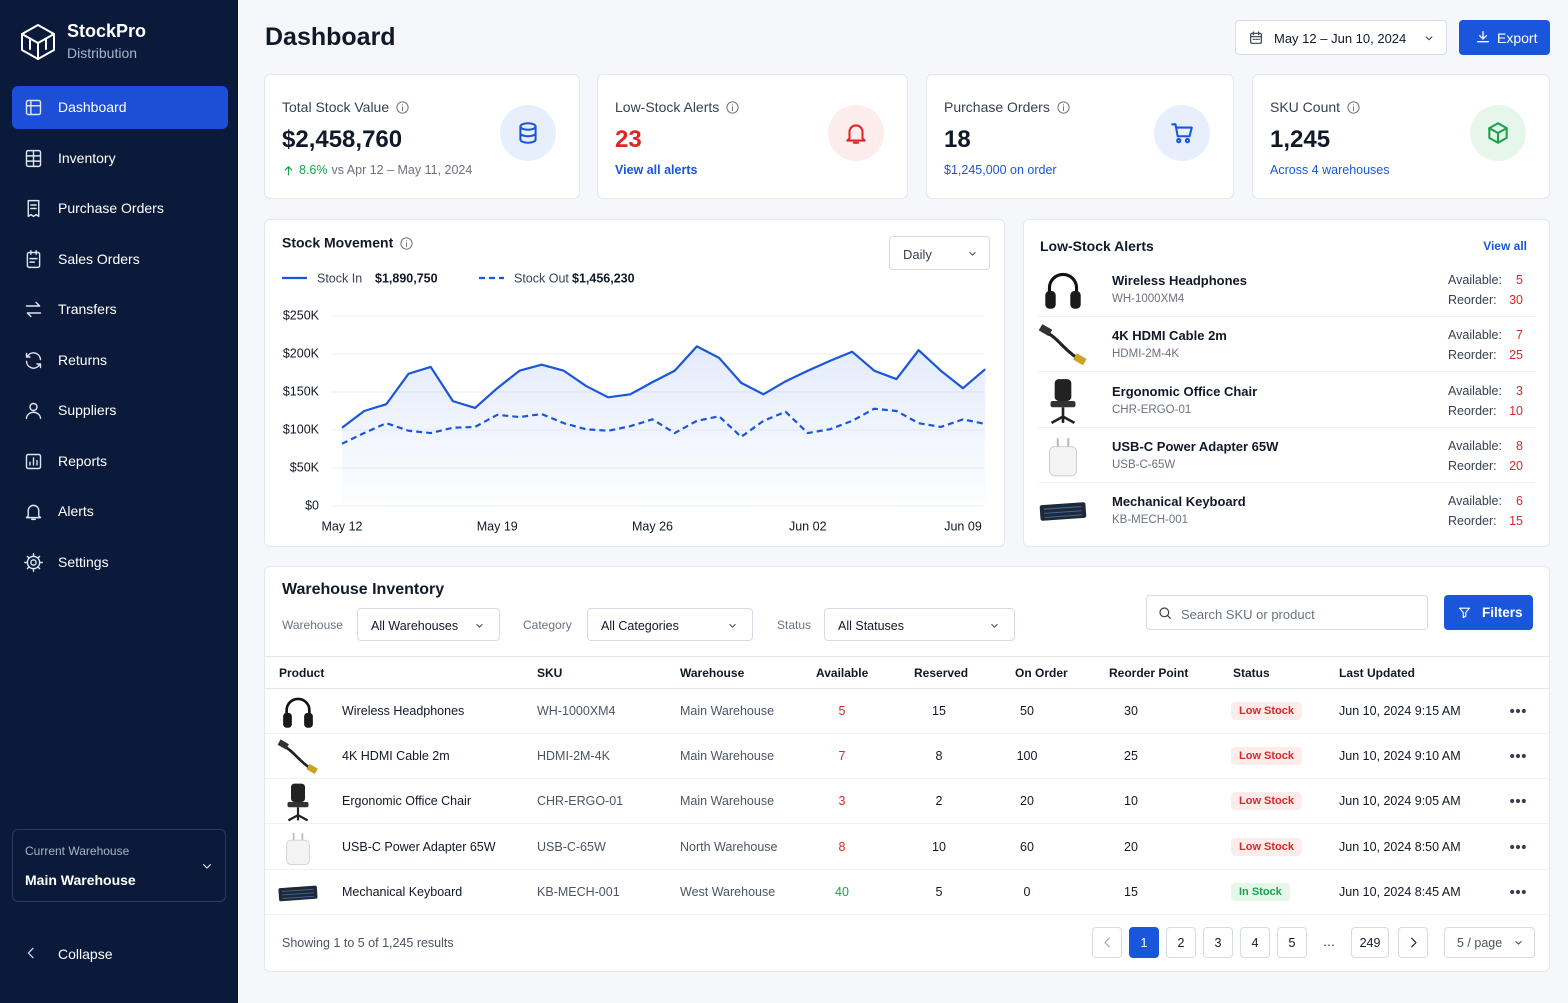  Describe the element at coordinates (312, 625) in the screenshot. I see `filter-label: Warehouse` at that location.